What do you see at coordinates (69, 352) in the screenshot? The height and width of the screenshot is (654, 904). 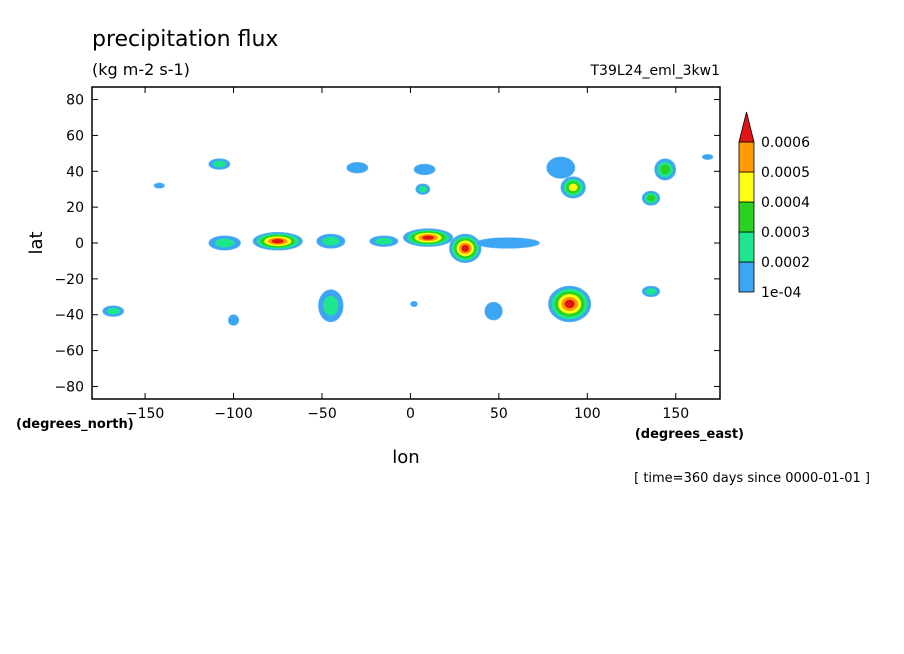 I see `y-tick-label: −60` at bounding box center [69, 352].